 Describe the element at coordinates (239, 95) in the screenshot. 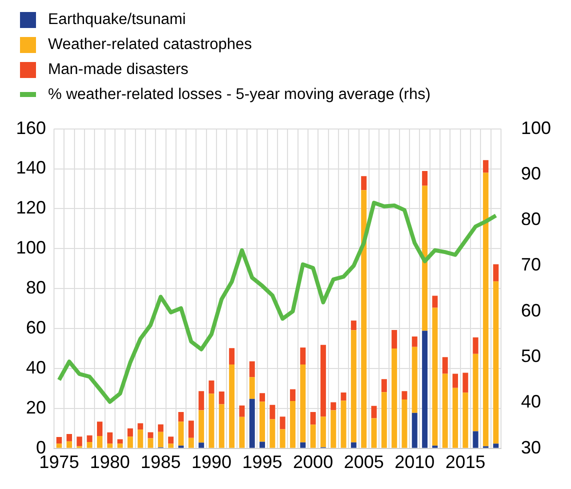

I see `legend-label: % weather-related losses - 5-year moving average (rhs)` at that location.